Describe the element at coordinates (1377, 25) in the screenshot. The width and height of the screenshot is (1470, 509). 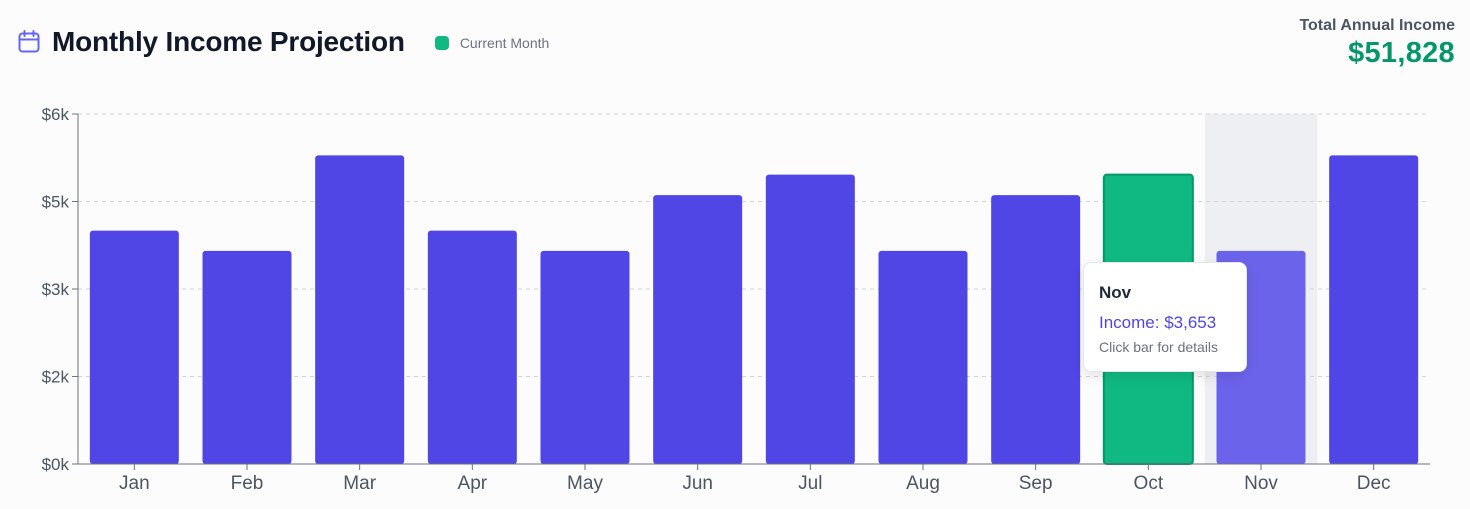
I see `total-label: Total Annual Income` at that location.